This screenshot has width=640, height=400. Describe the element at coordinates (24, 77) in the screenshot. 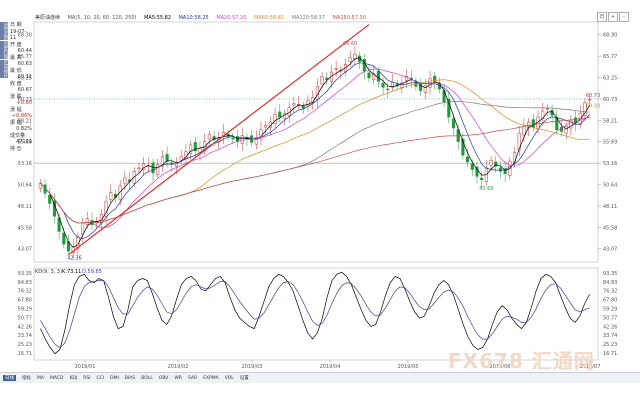

I see `quote-value: 60.11` at that location.